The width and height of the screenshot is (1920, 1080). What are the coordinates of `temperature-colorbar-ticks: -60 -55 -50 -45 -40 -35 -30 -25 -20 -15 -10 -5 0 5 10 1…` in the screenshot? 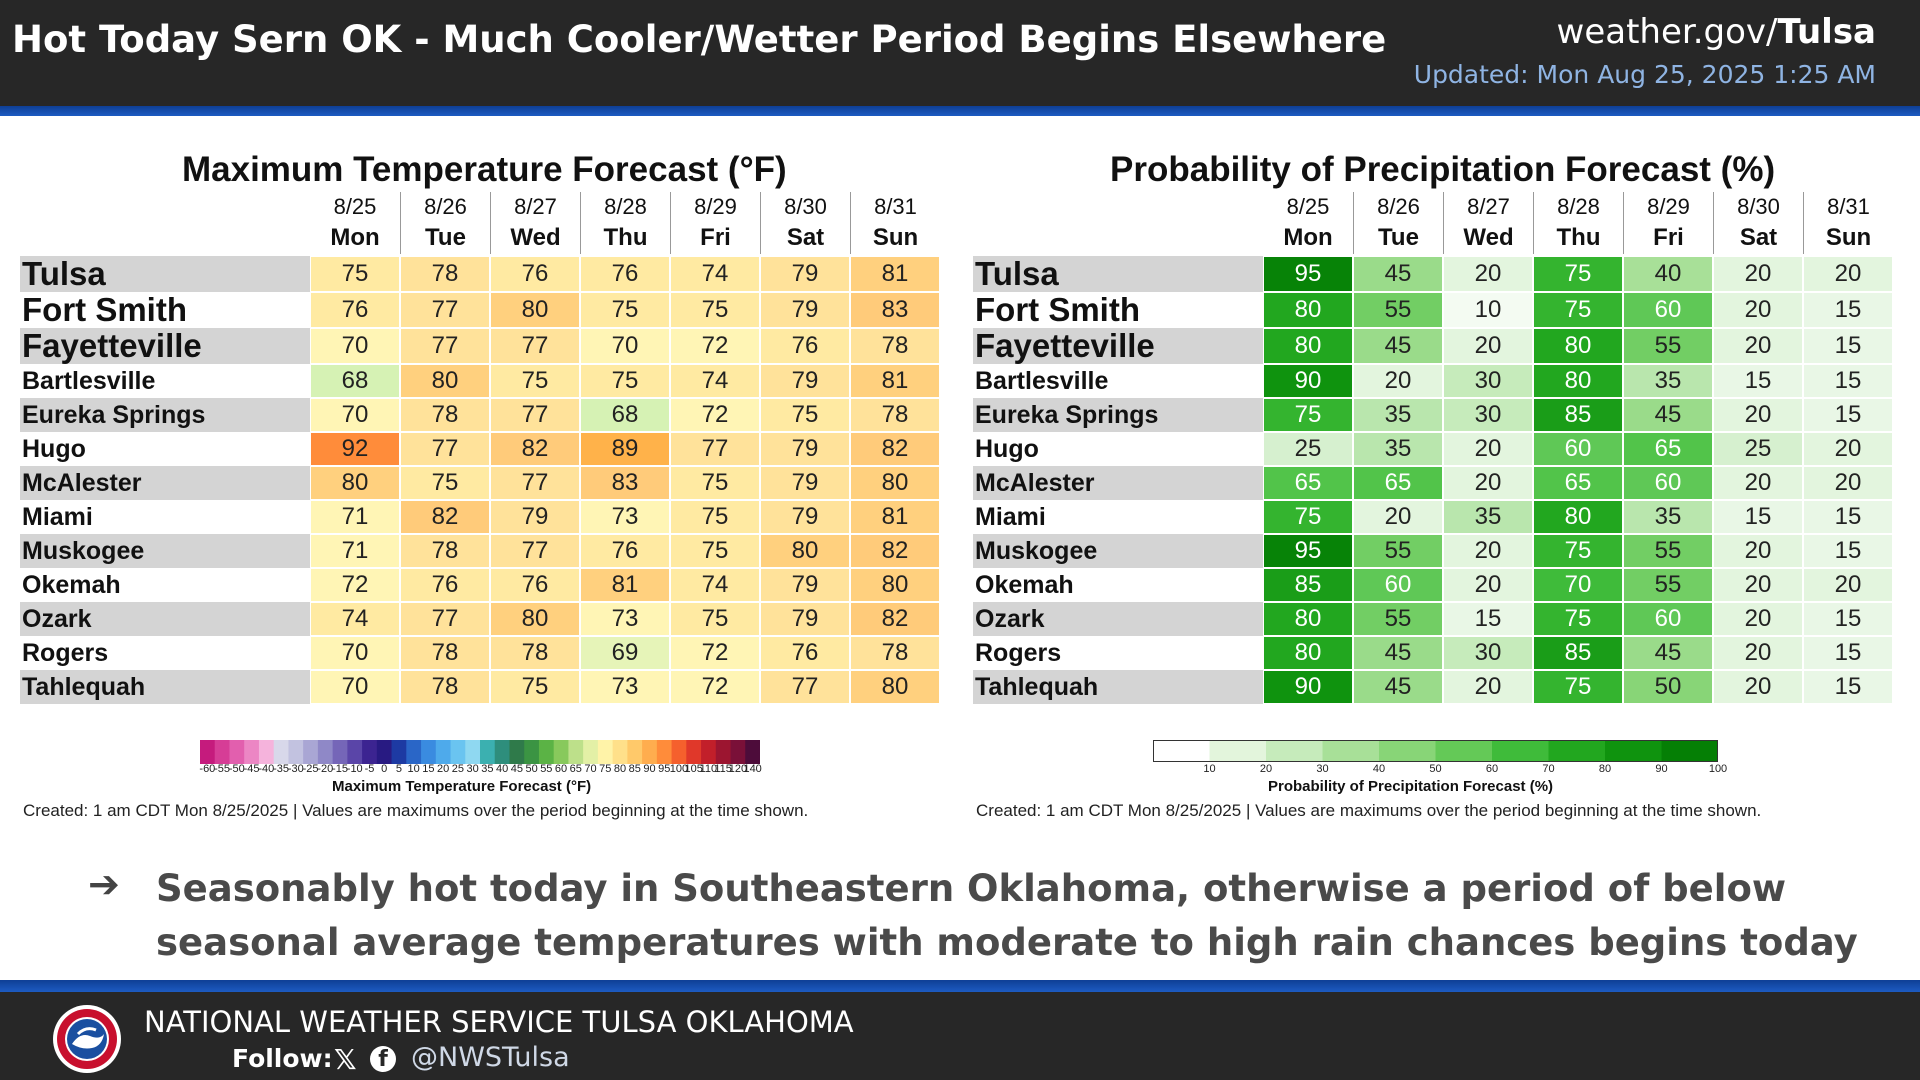 It's located at (480, 770).